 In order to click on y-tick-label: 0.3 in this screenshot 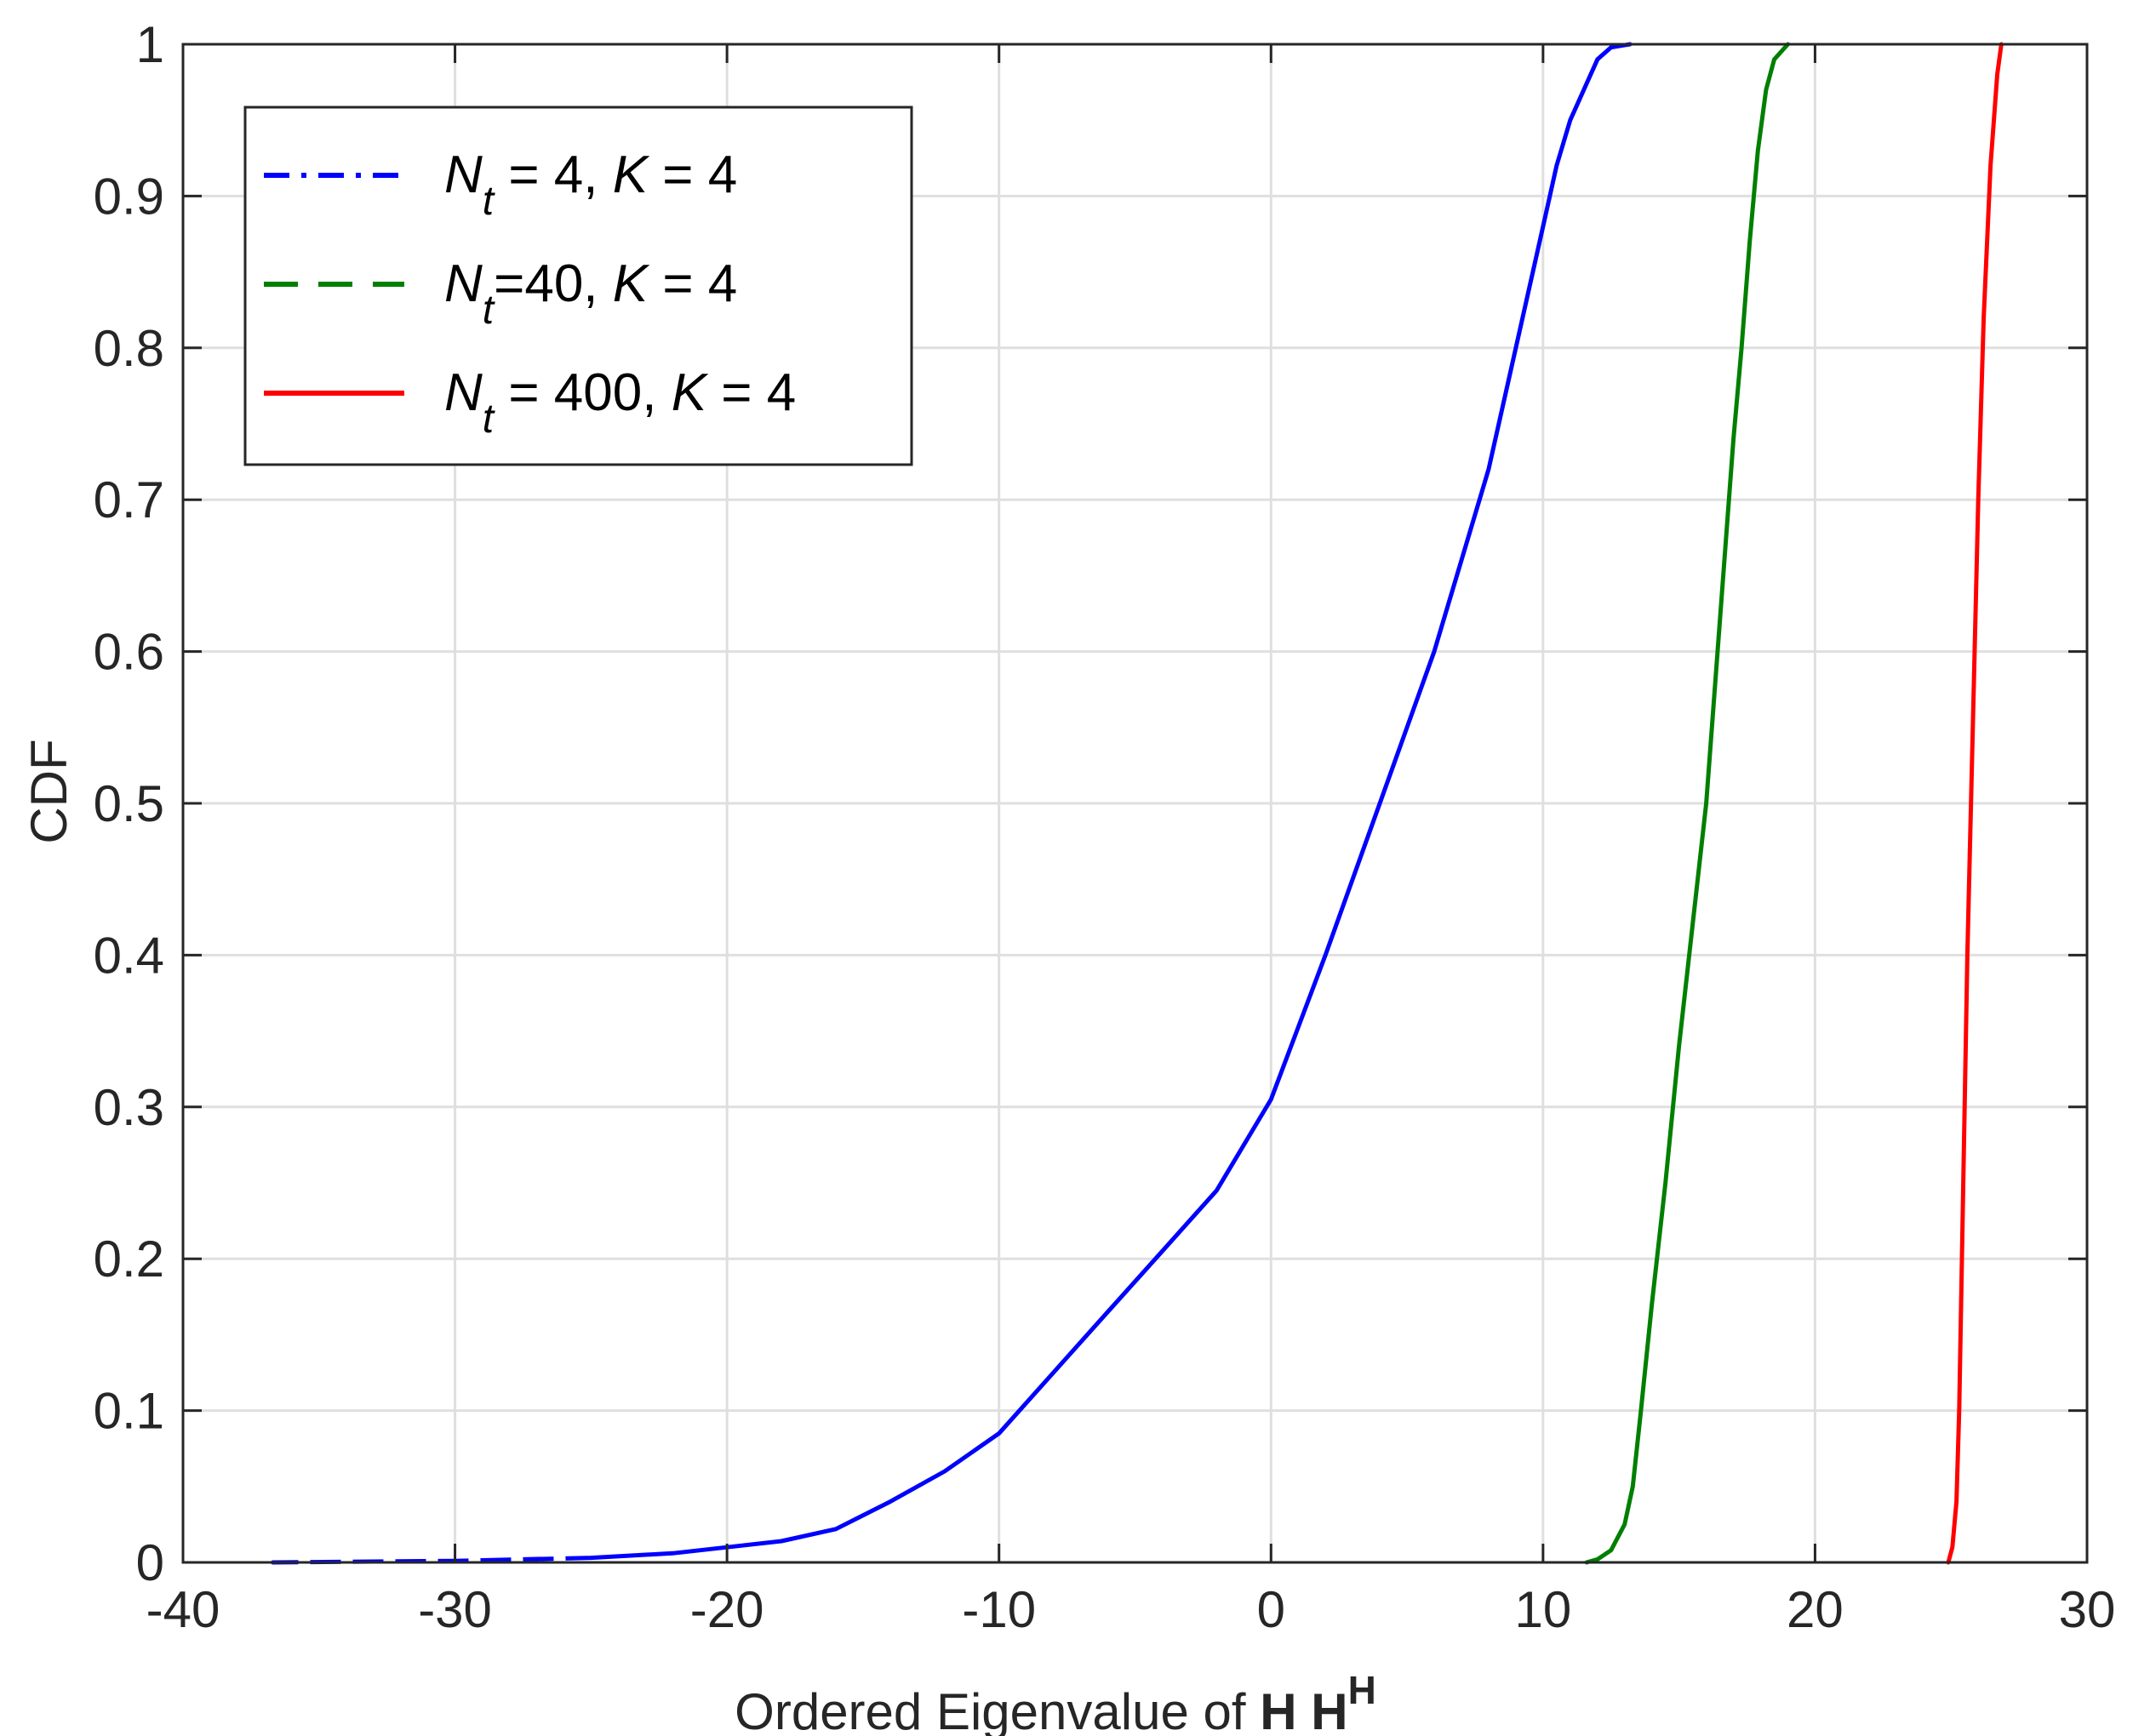, I will do `click(129, 1107)`.